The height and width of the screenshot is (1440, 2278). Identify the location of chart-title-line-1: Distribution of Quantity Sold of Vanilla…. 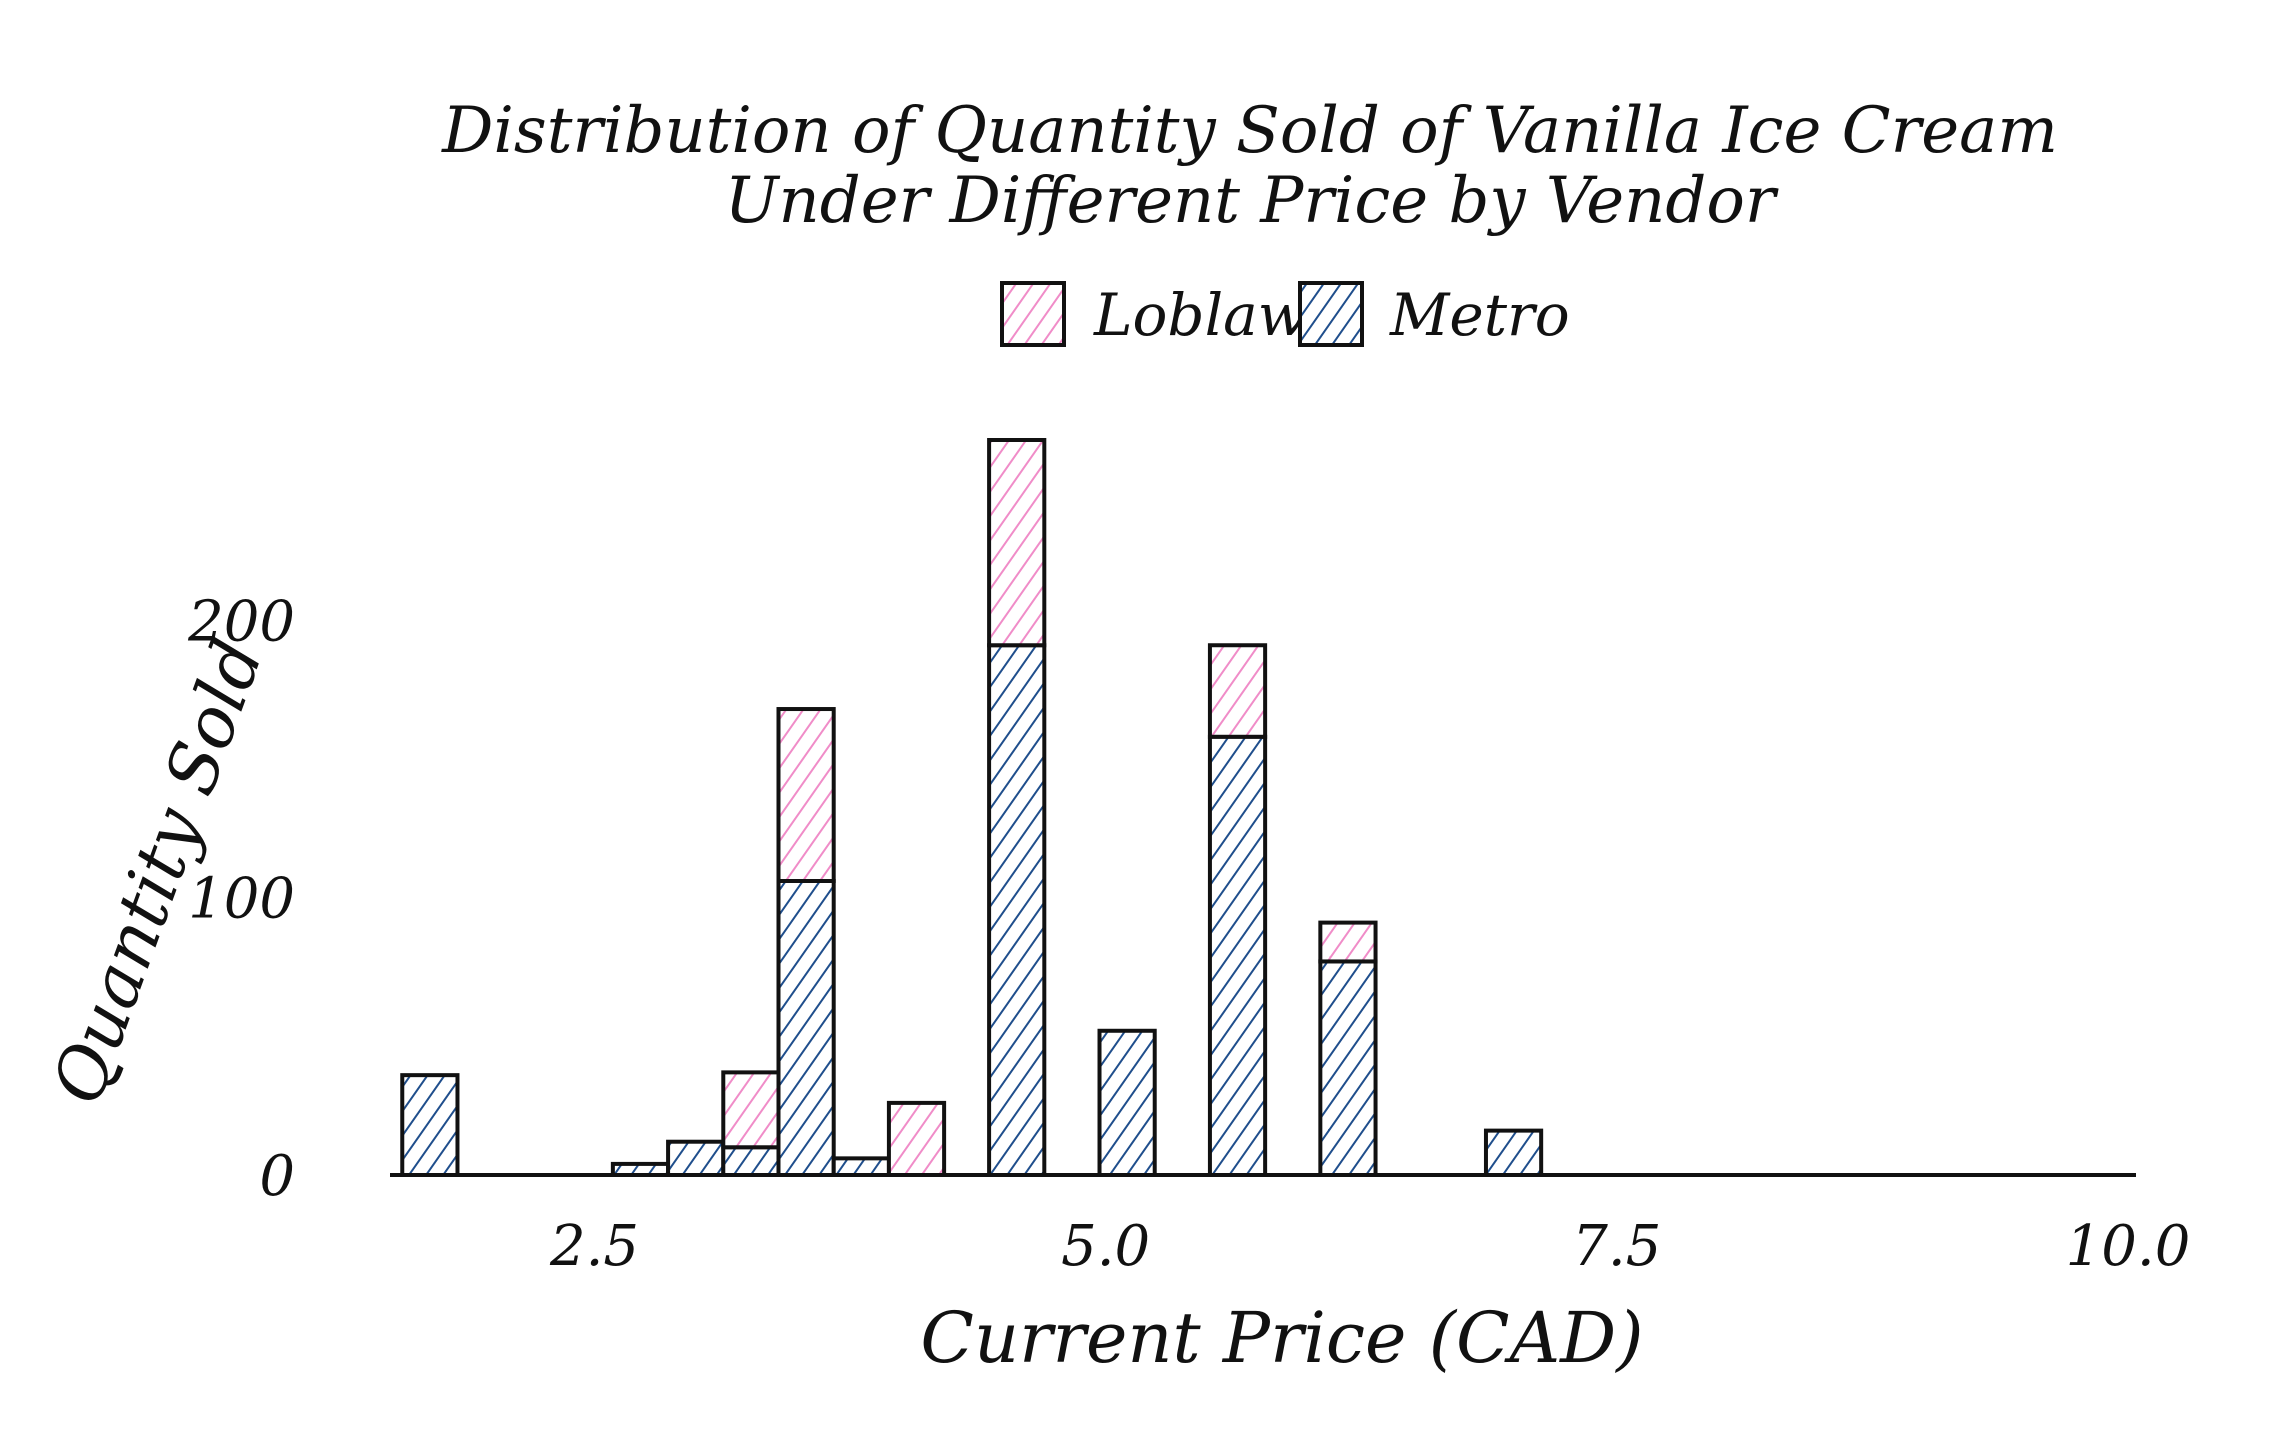
(1249, 131).